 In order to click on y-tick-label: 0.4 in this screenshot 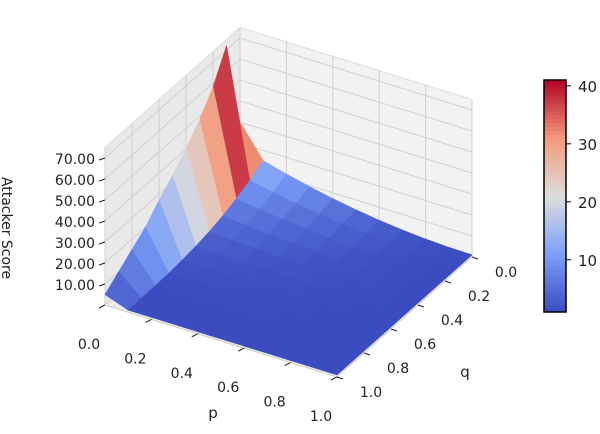, I will do `click(452, 321)`.